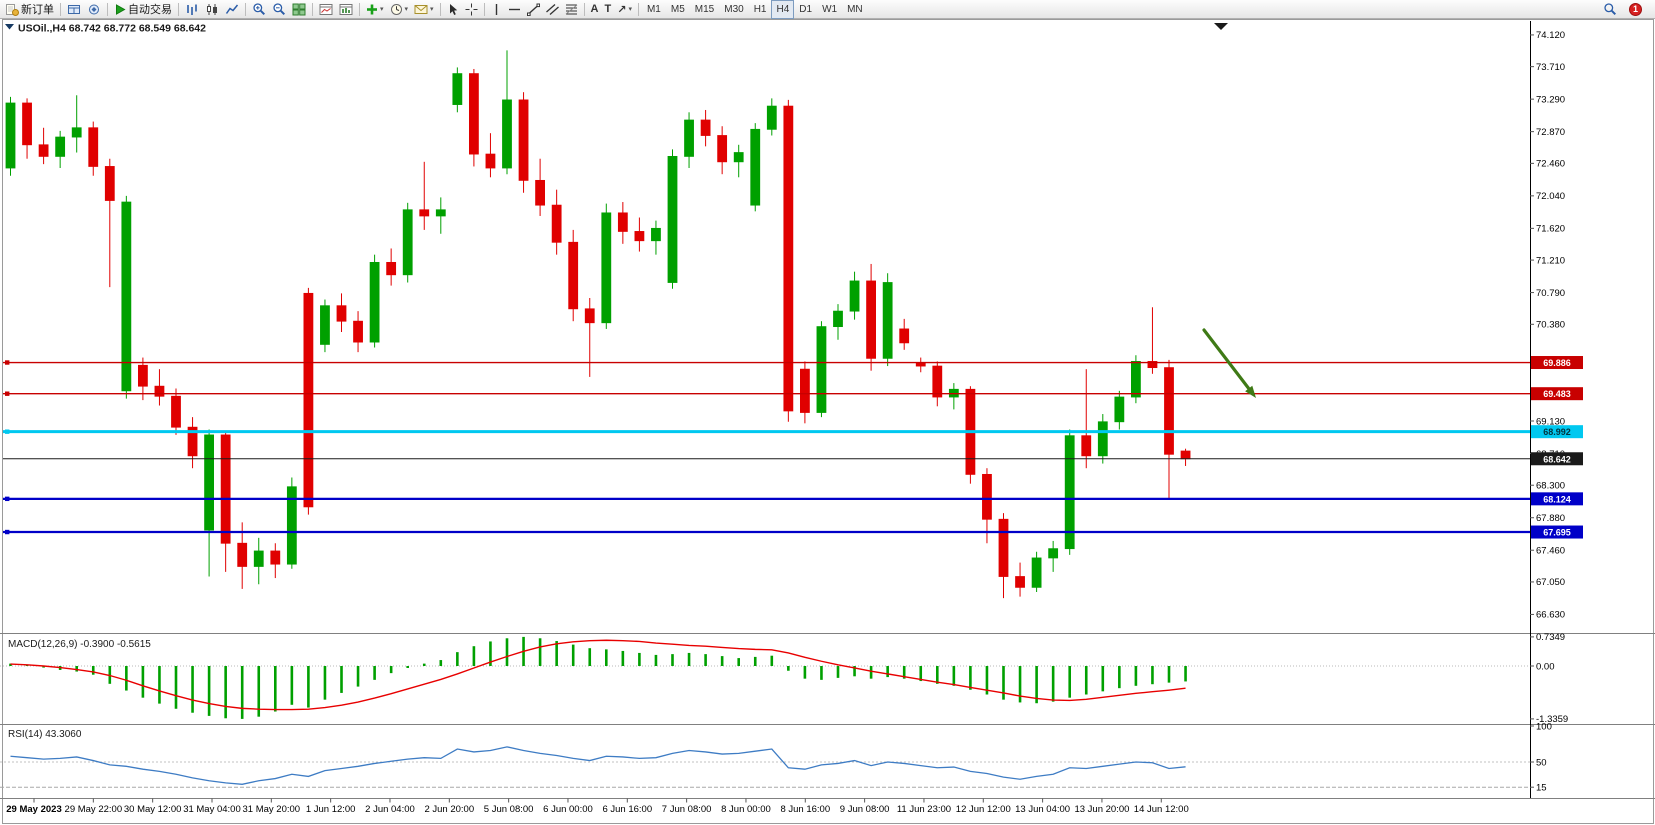 The image size is (1655, 825). I want to click on channel-button, so click(552, 9).